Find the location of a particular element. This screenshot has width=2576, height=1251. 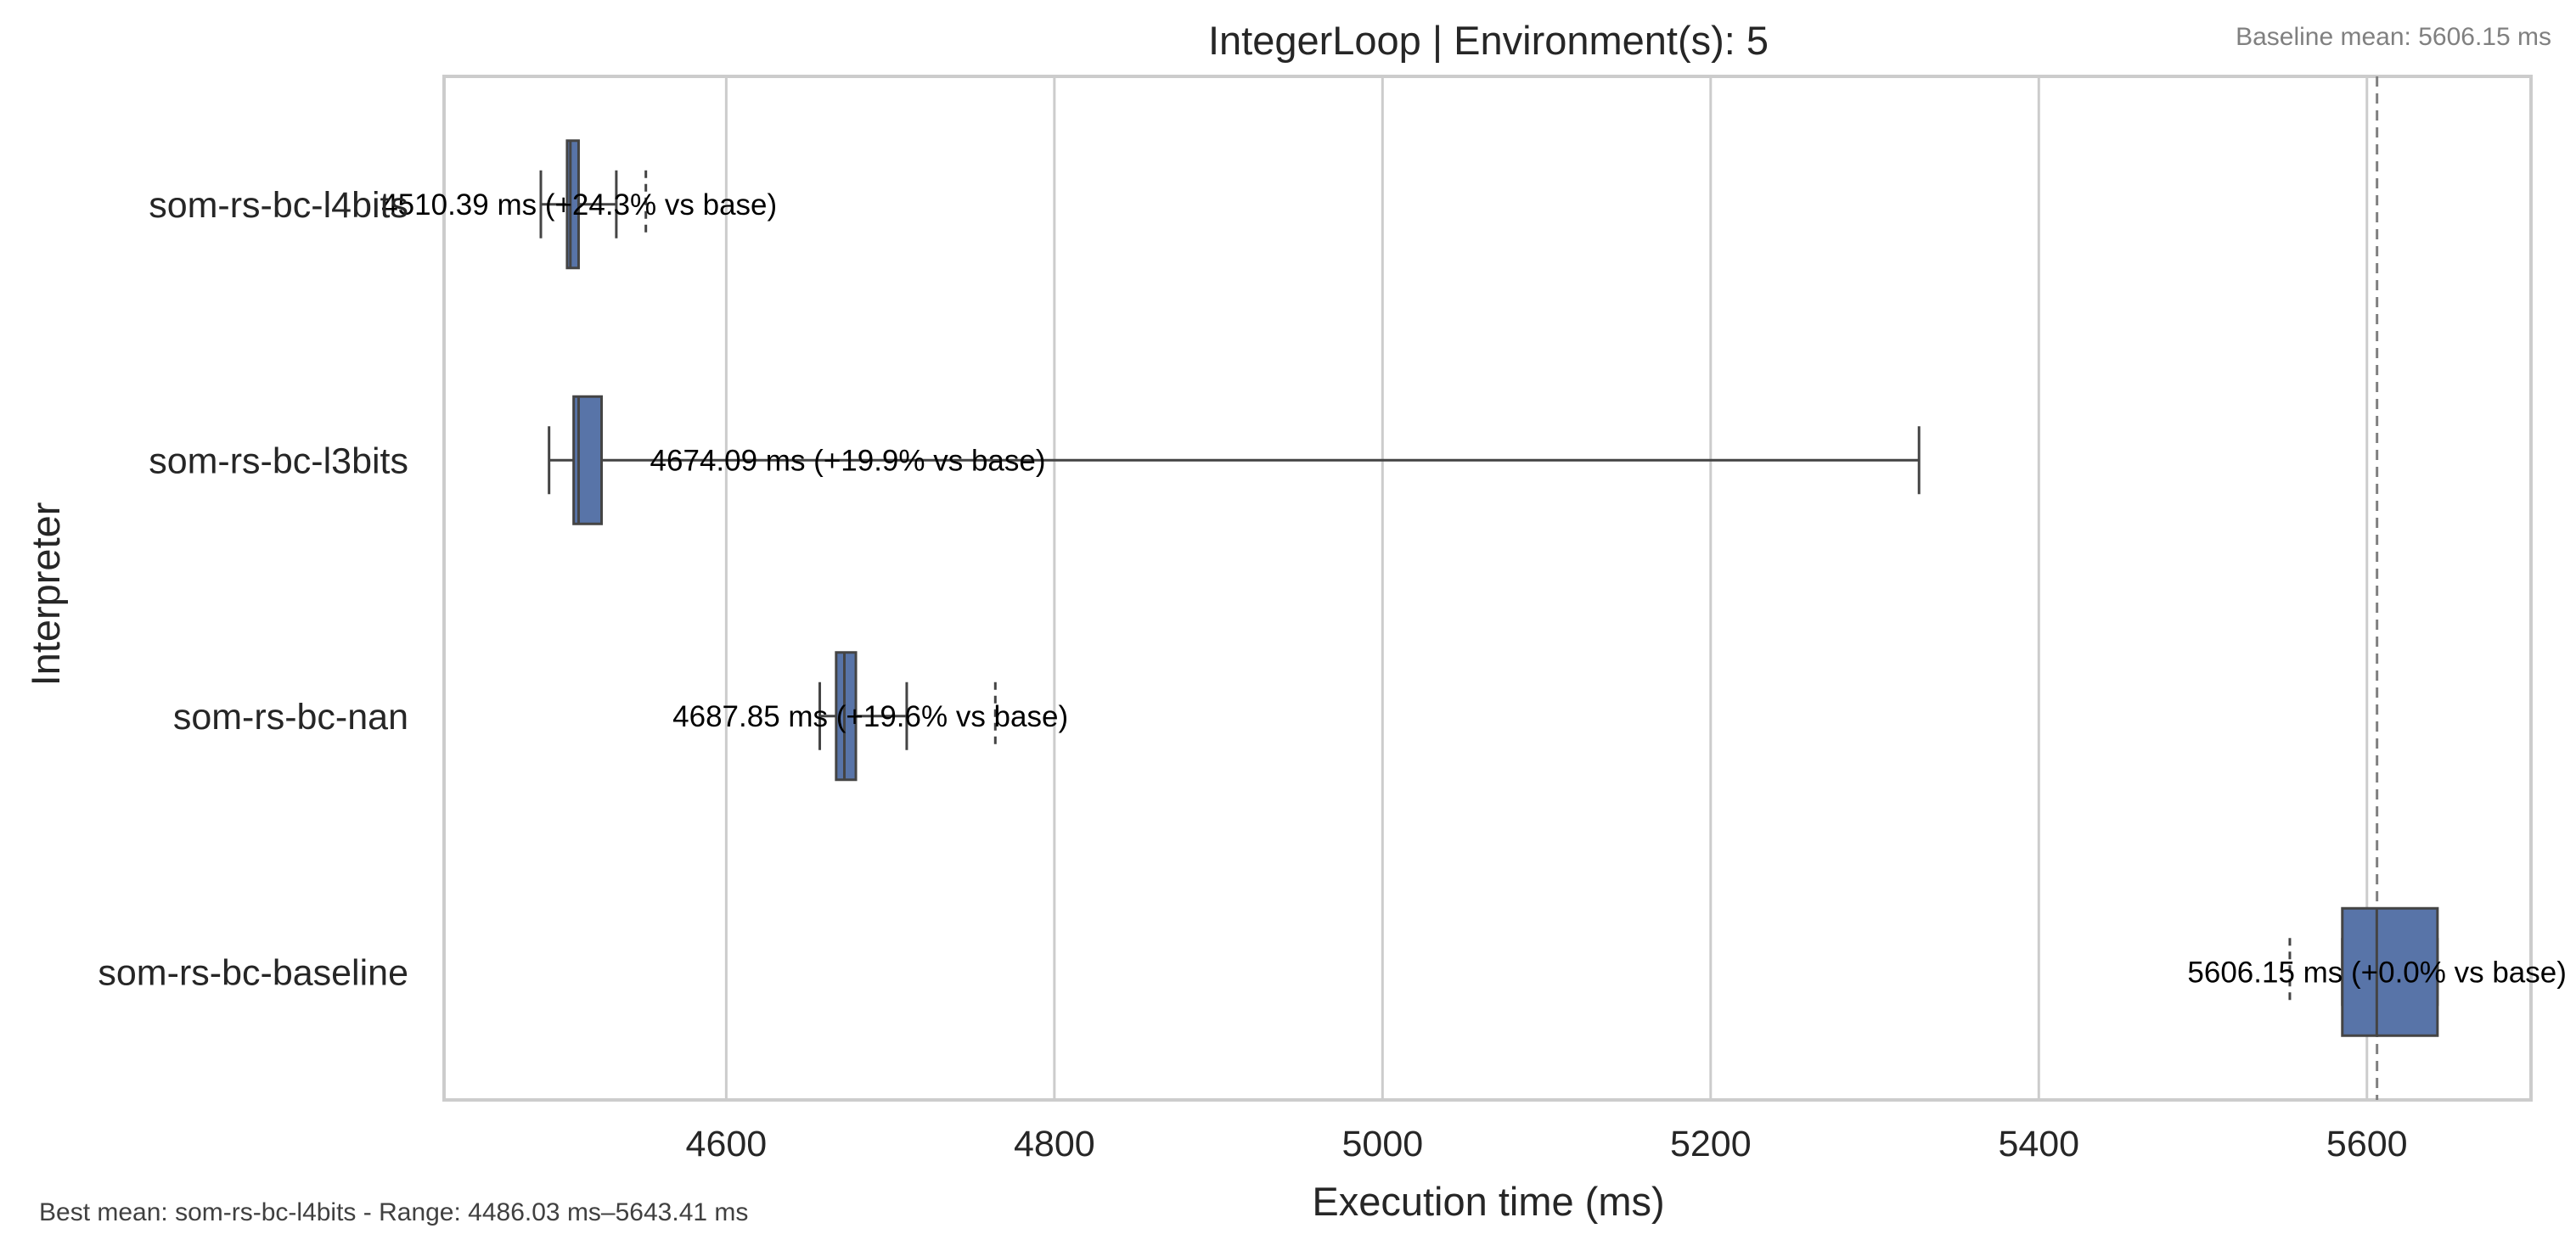

mean-label: 4674.09 ms (+19.9% vs base) is located at coordinates (848, 461).